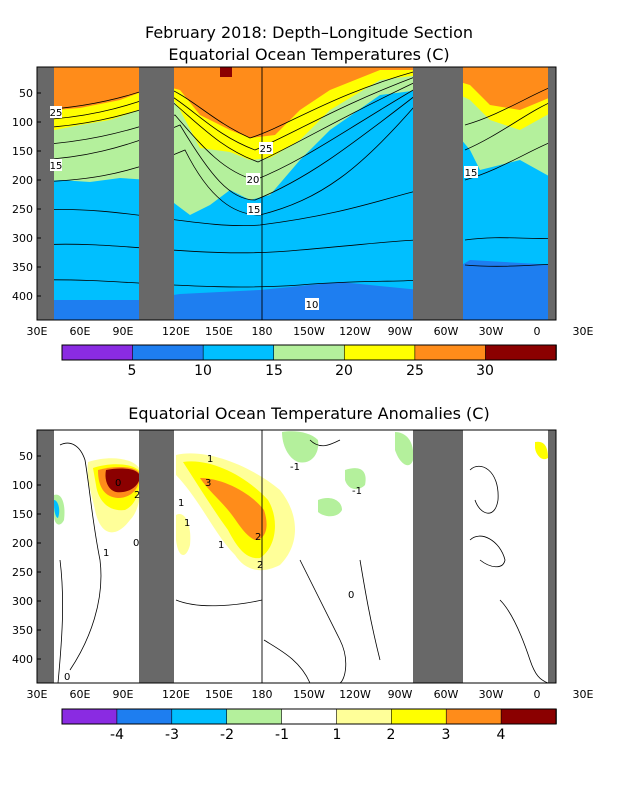  What do you see at coordinates (22, 209) in the screenshot?
I see `y-tick-label: 250` at bounding box center [22, 209].